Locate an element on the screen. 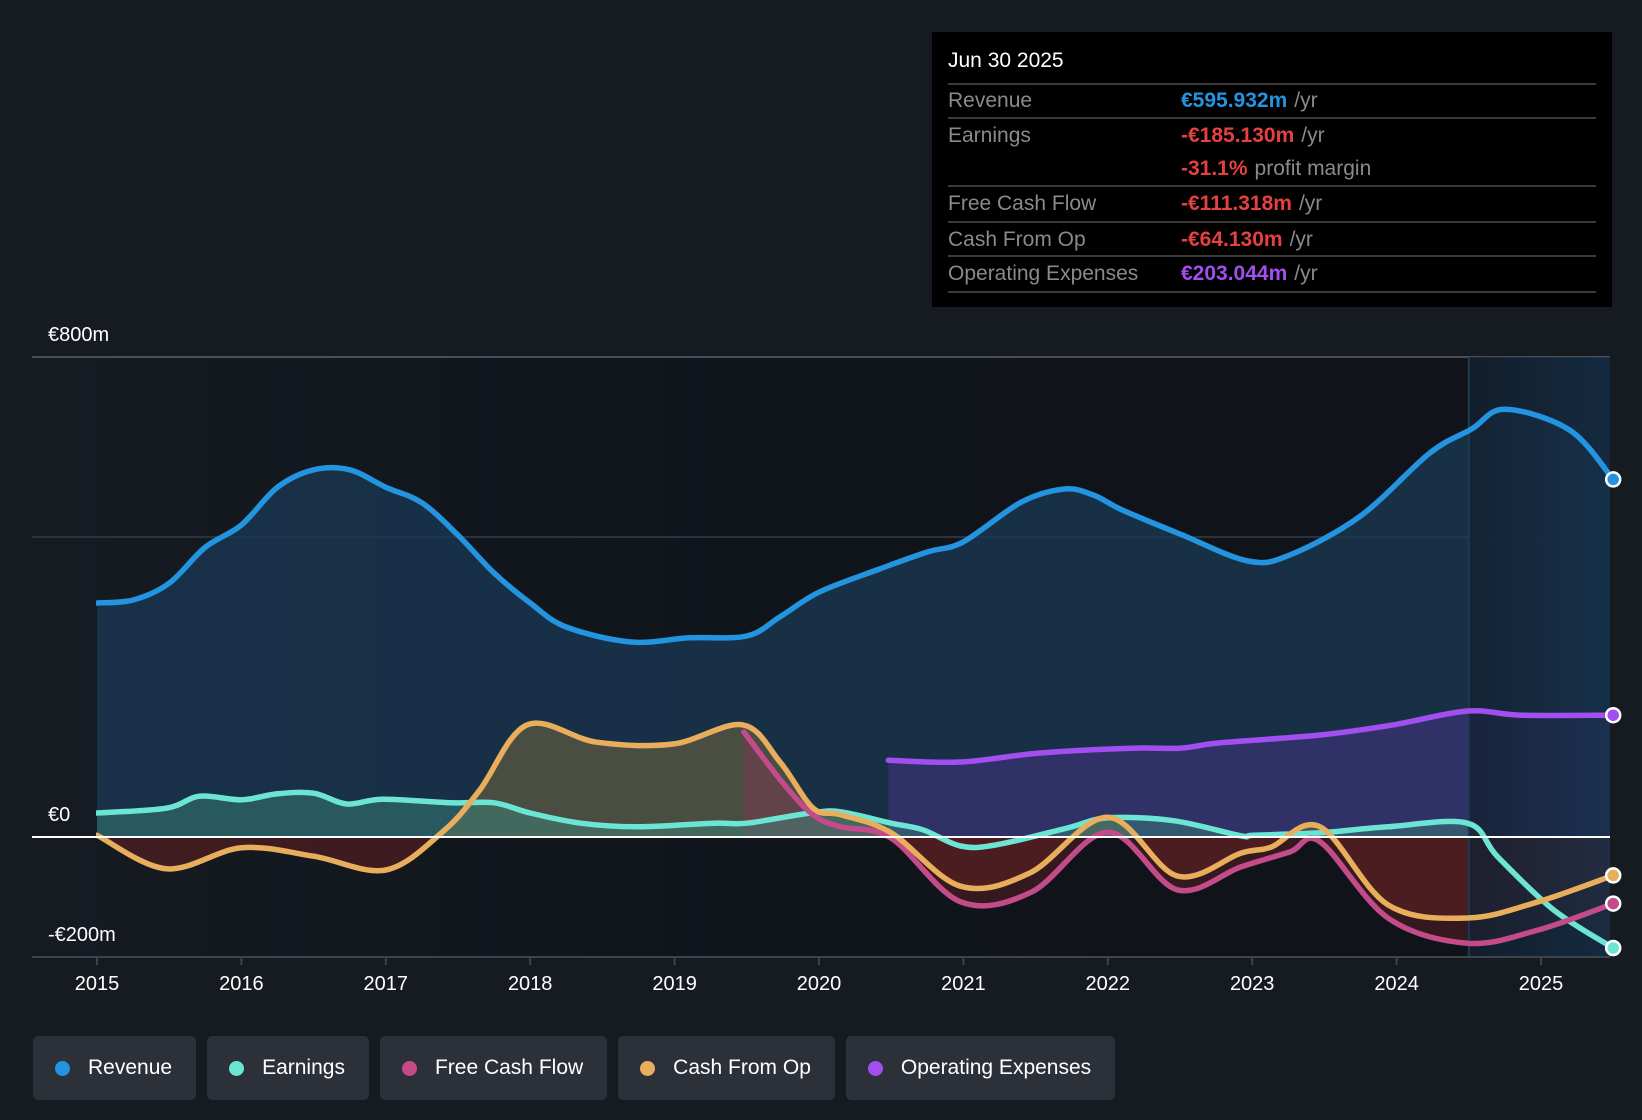 The image size is (1642, 1120). y-tick-label: €0 is located at coordinates (59, 815).